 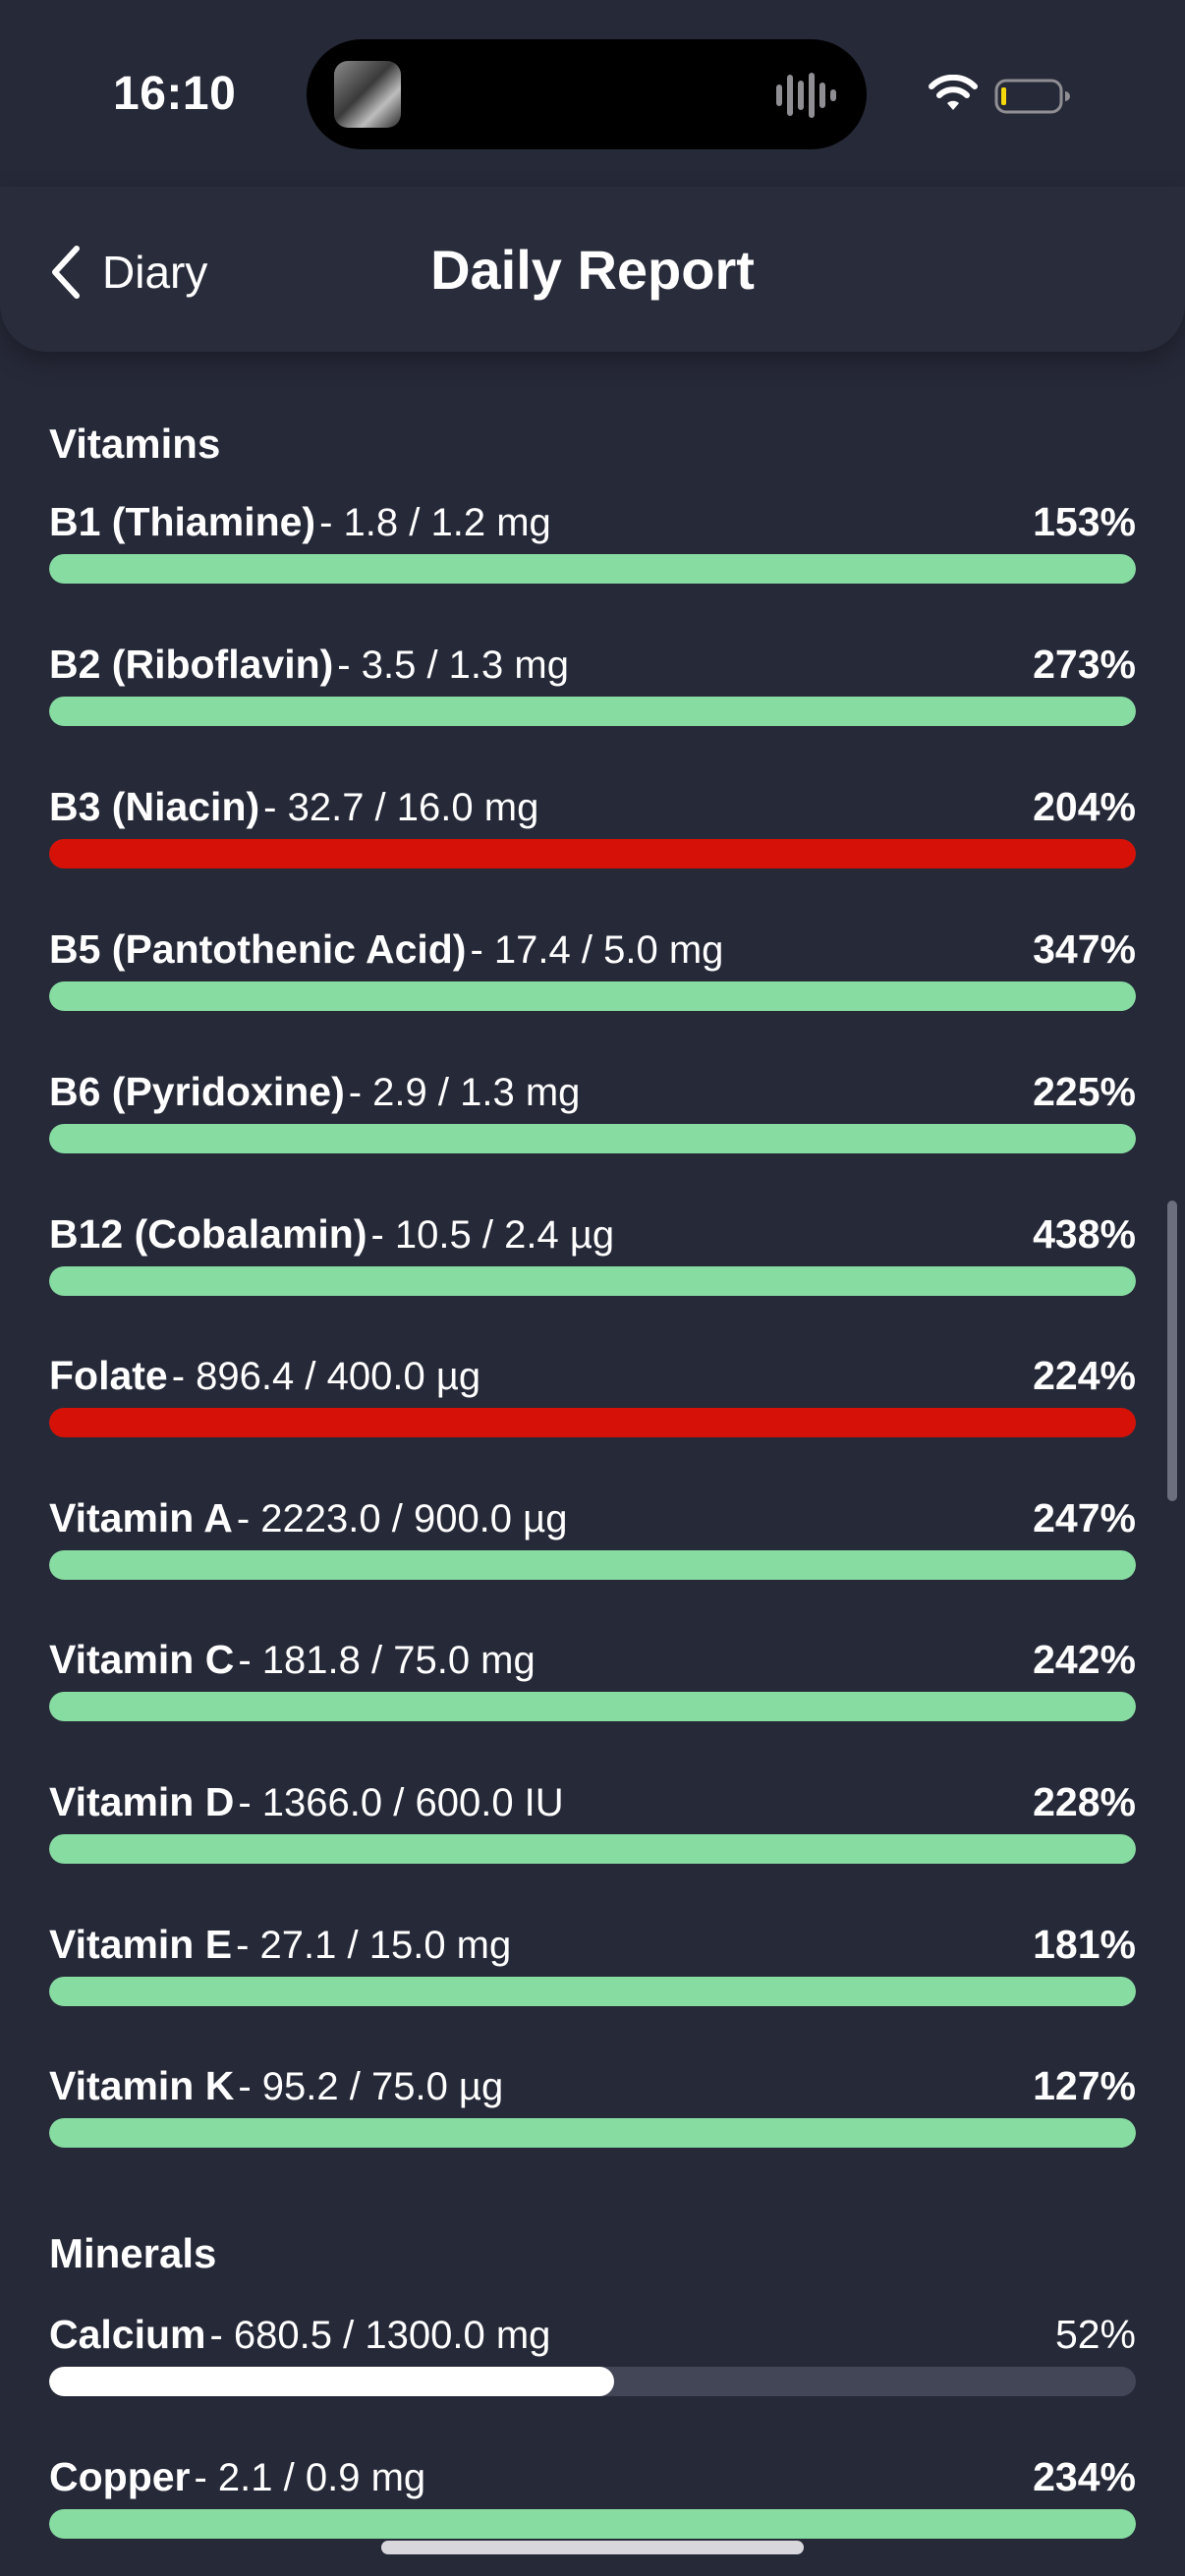 I want to click on nutrient-name: Folate, so click(x=108, y=1375).